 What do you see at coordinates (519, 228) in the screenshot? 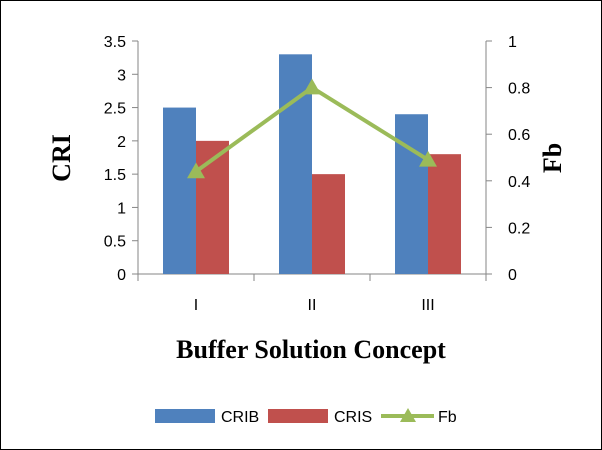
I see `y2-tick-label: 0.2` at bounding box center [519, 228].